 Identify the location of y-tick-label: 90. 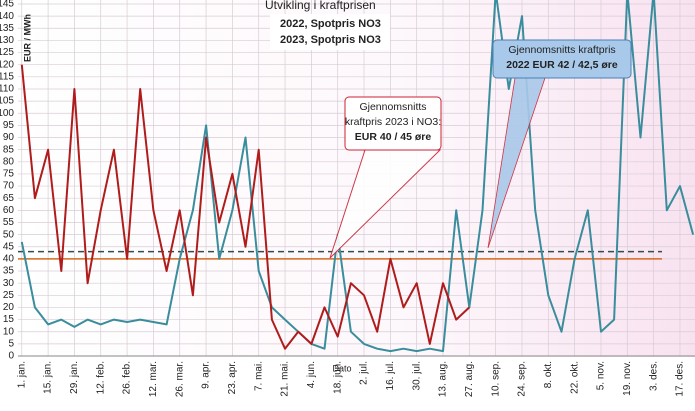
(9, 137).